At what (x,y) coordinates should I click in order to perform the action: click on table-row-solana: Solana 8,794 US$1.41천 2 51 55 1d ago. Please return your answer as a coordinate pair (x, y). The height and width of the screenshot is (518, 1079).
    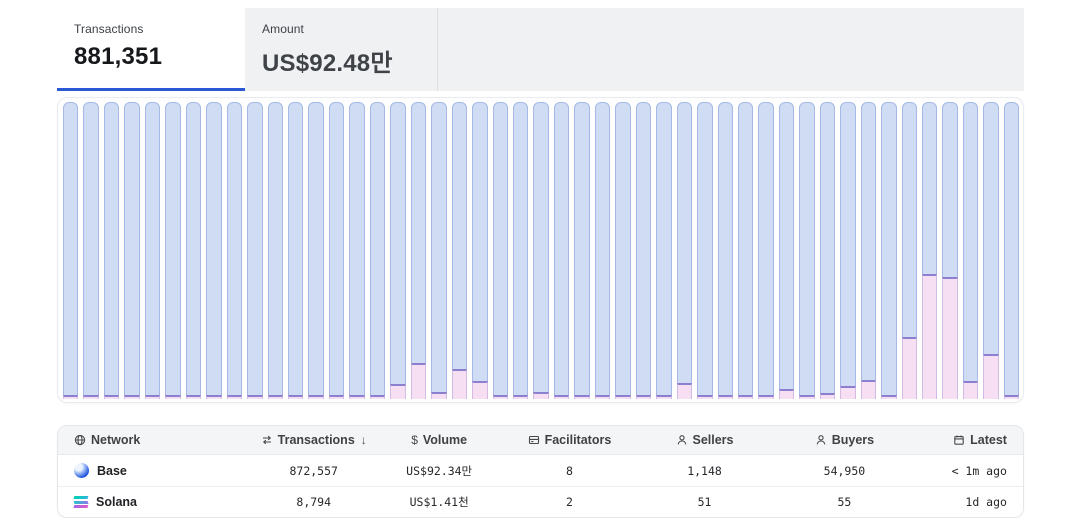
    Looking at the image, I should click on (540, 501).